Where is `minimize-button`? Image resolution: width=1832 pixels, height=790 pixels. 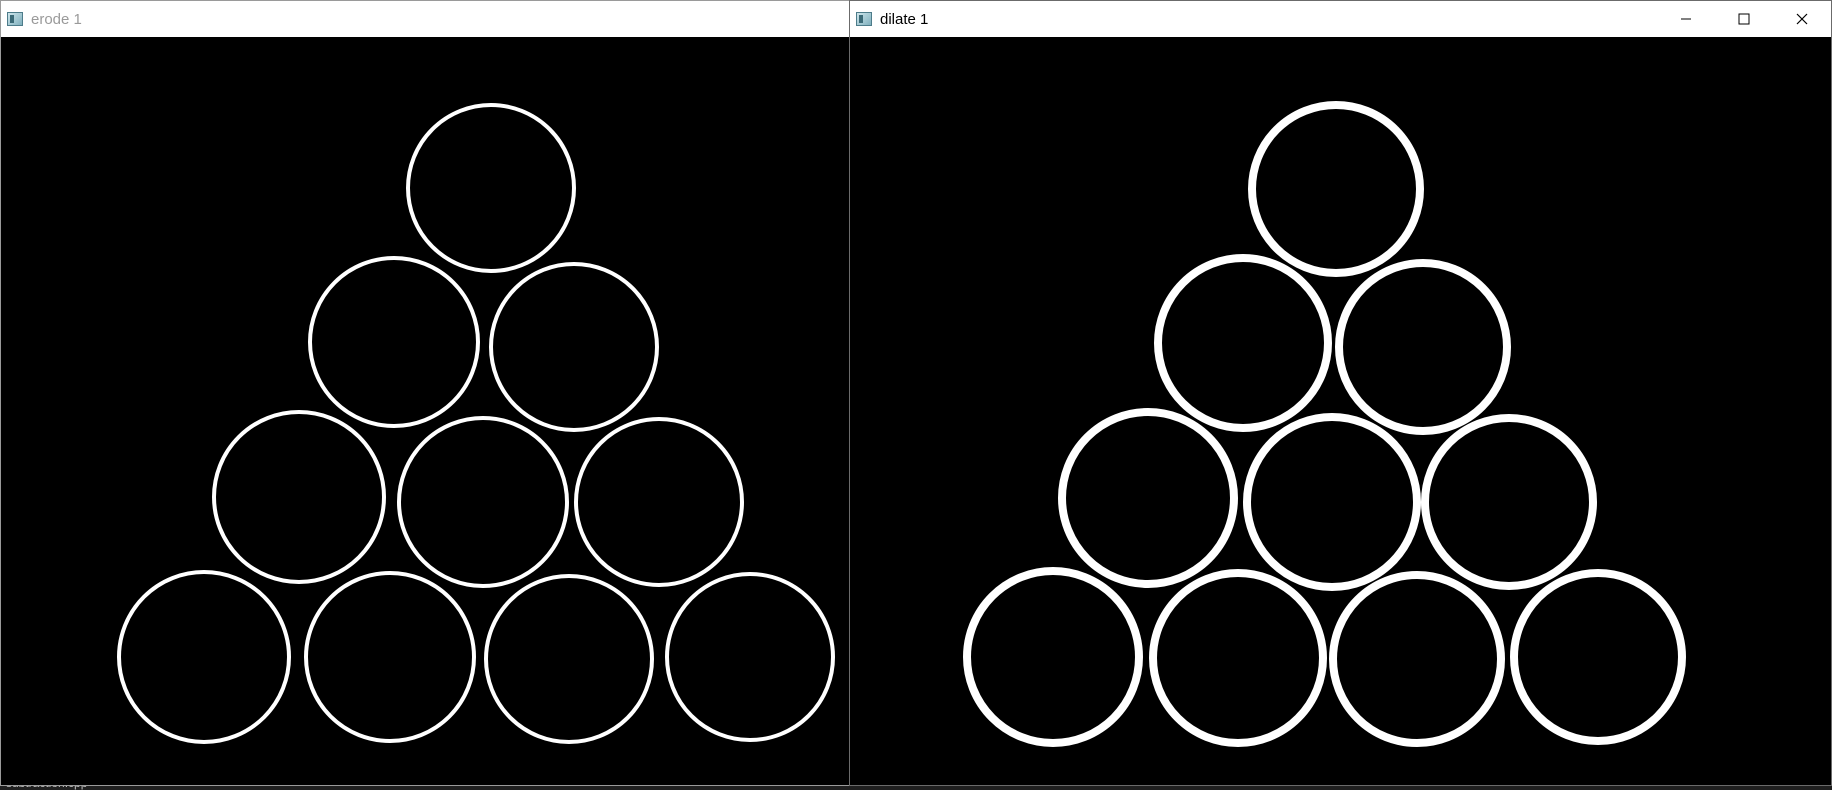
minimize-button is located at coordinates (1686, 19).